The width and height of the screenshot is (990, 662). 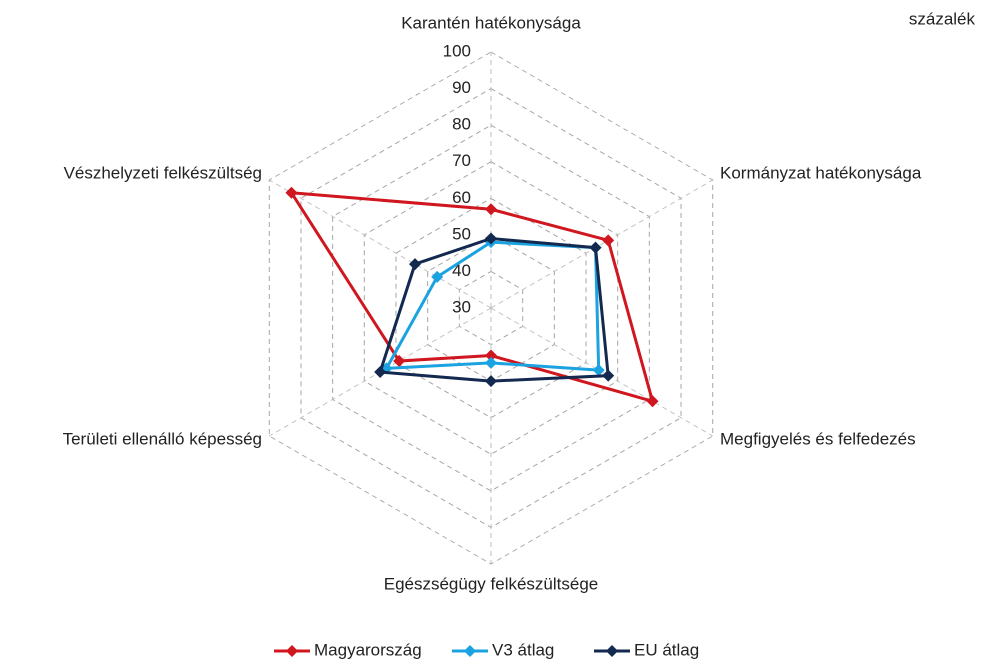 I want to click on y-tick-label: 70, so click(x=461, y=160).